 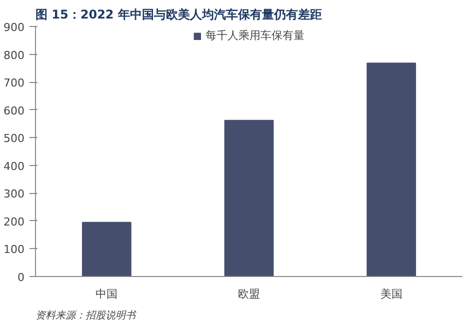 I want to click on y-tick-label: 400, so click(x=14, y=166).